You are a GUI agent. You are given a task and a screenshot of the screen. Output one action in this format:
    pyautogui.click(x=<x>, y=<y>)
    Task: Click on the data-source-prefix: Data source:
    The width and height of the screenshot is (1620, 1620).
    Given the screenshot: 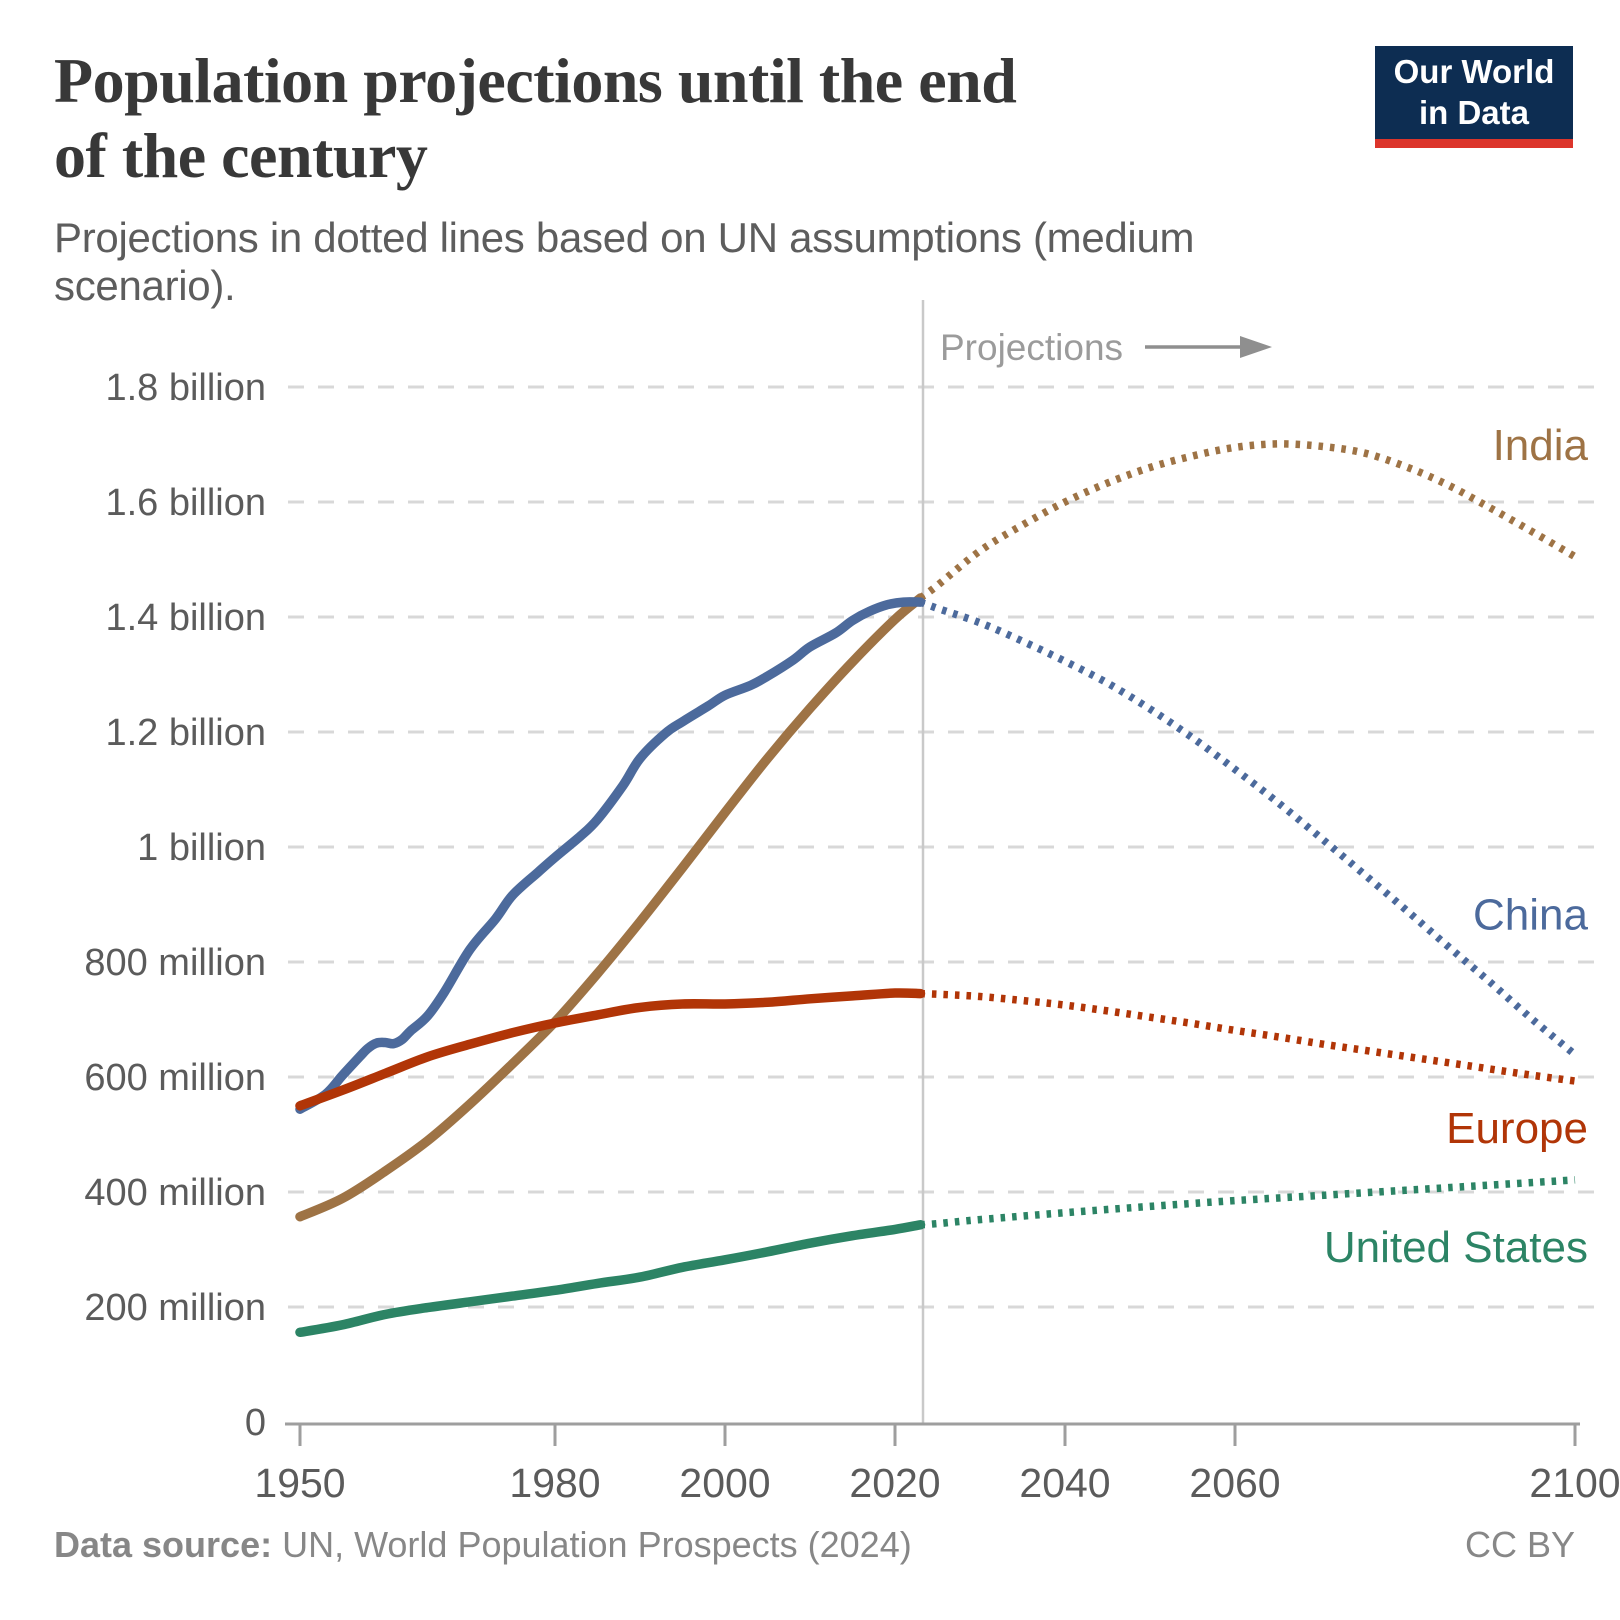 What is the action you would take?
    pyautogui.click(x=163, y=1544)
    